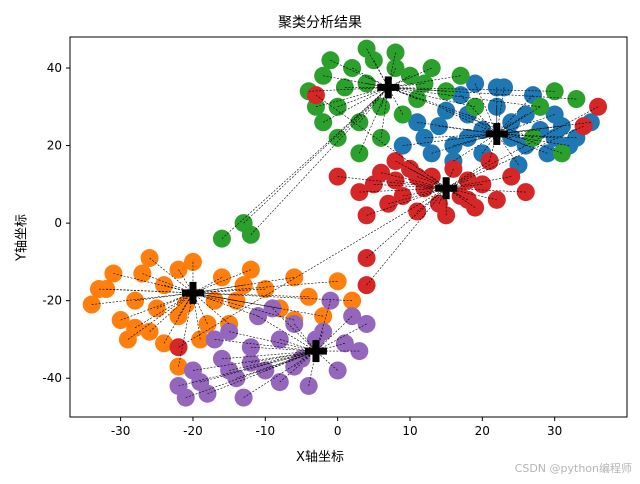  I want to click on y-tick-label: -40, so click(52, 378).